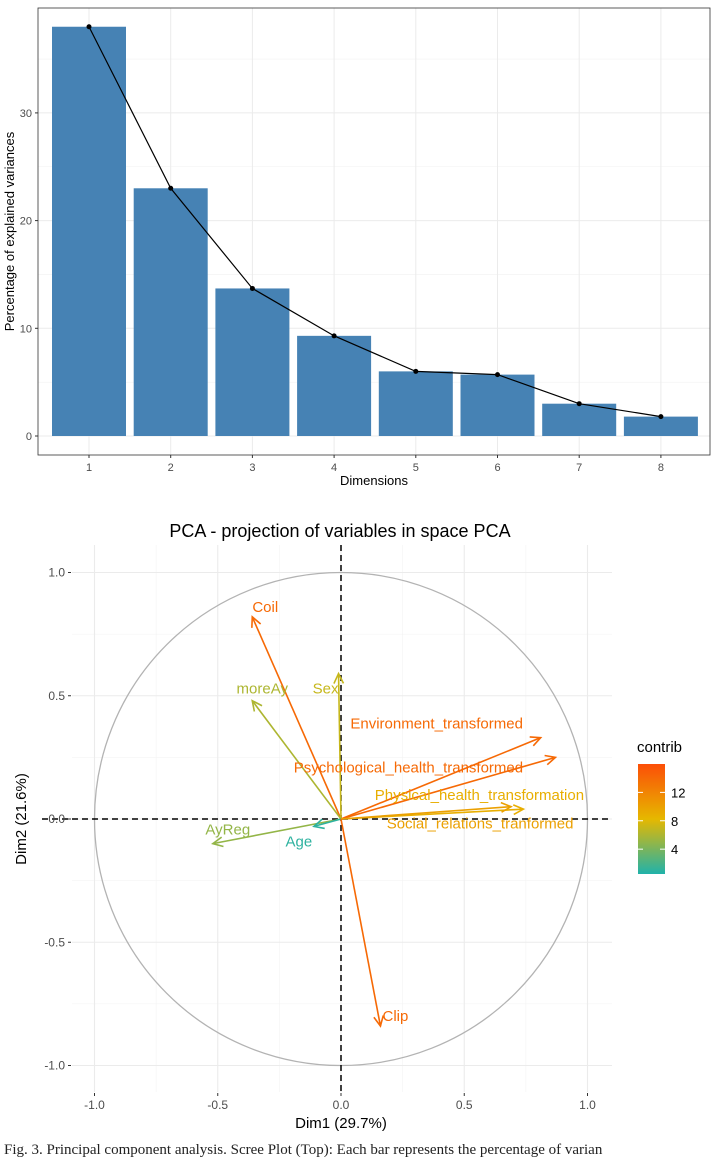  Describe the element at coordinates (480, 824) in the screenshot. I see `variable-label: Social_relations_tranformed` at that location.